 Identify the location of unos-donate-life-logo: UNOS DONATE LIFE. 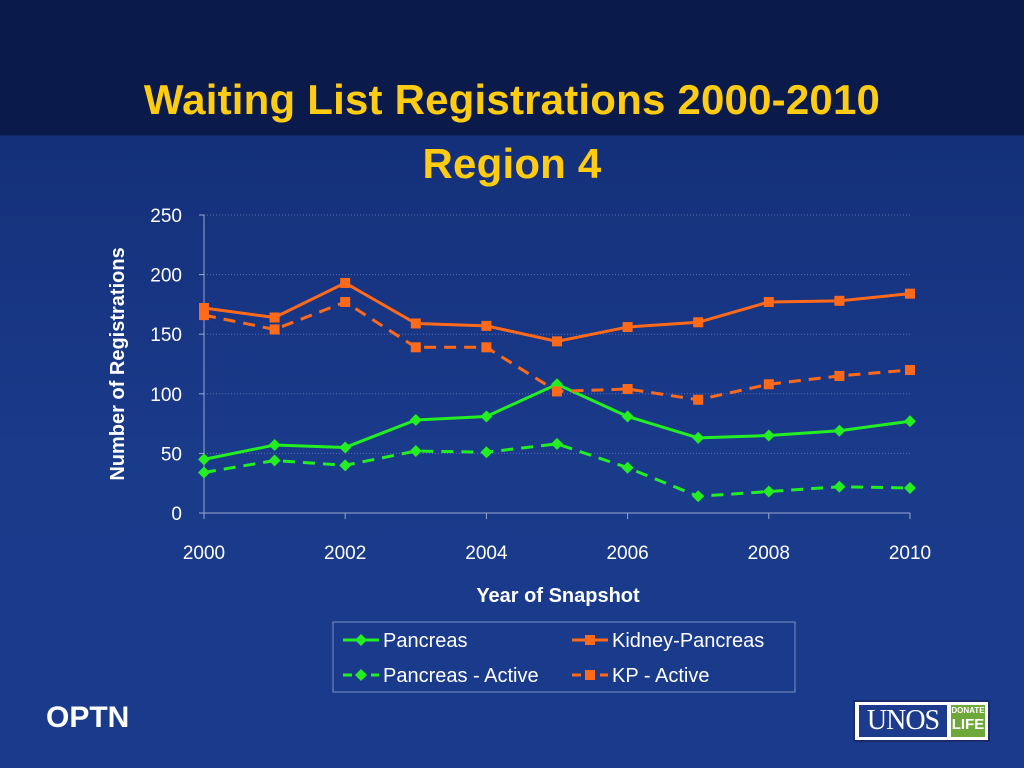
(921, 721).